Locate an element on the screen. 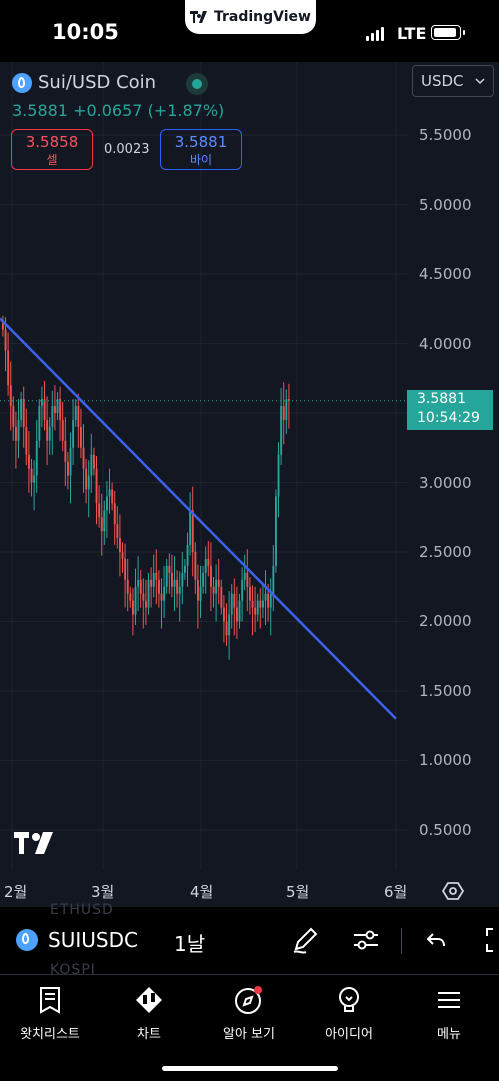  indicators-icon is located at coordinates (366, 940).